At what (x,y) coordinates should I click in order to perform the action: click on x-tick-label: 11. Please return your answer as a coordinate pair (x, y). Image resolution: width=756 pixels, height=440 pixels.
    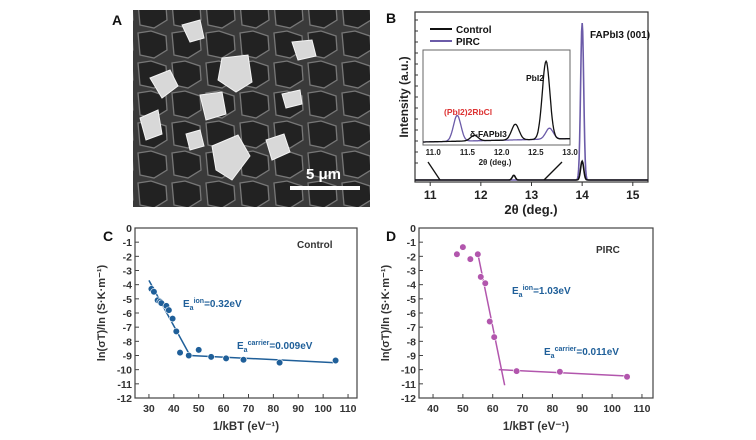
    Looking at the image, I should click on (430, 195).